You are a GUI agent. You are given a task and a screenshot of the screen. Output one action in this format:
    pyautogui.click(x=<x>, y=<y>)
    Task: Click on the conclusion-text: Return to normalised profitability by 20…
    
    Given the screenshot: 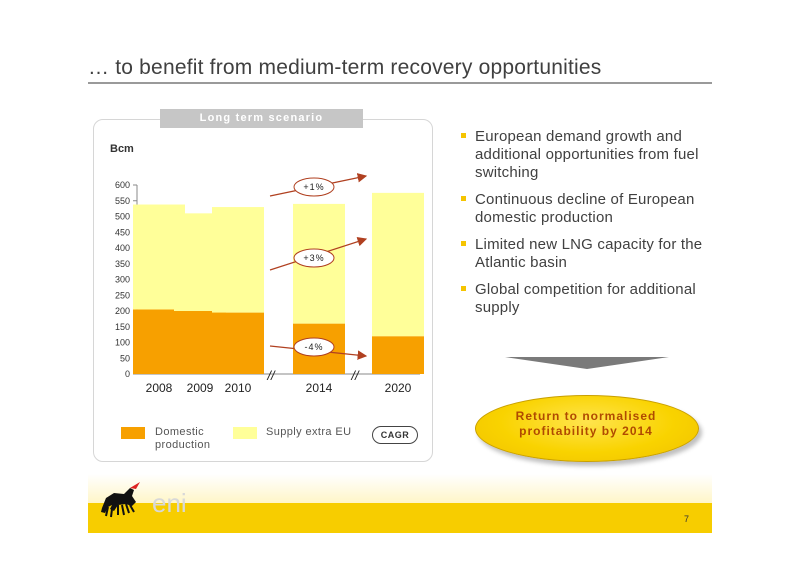 What is the action you would take?
    pyautogui.click(x=586, y=424)
    